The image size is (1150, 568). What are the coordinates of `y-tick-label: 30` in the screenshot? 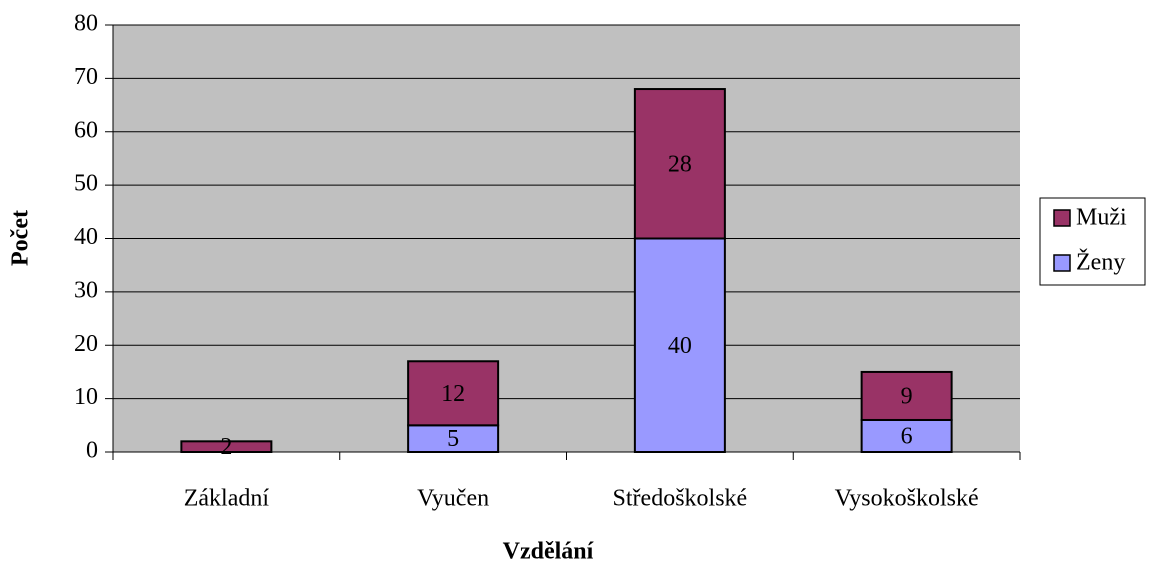 It's located at (86, 290).